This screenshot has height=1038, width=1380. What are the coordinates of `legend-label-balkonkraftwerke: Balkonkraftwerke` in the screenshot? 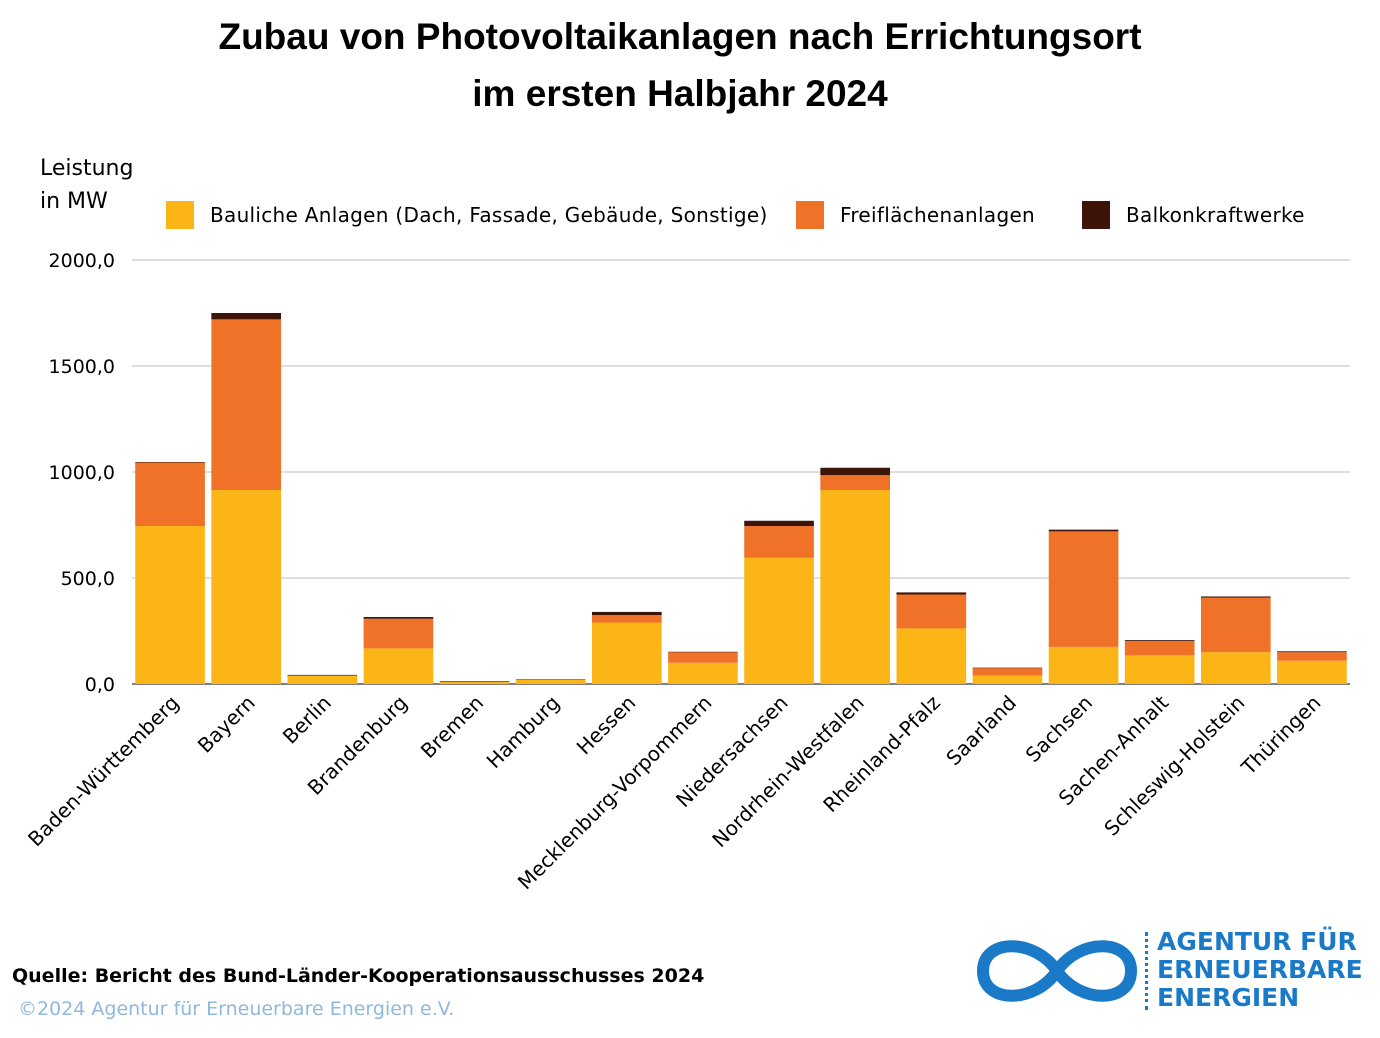 It's located at (1215, 215).